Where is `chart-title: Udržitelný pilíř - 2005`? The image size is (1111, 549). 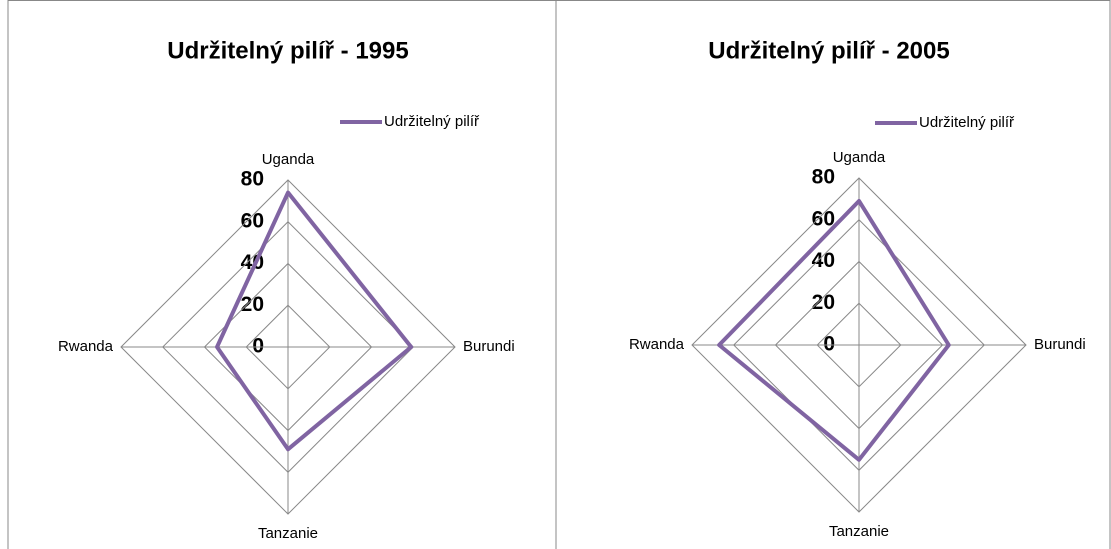 chart-title: Udržitelný pilíř - 2005 is located at coordinates (828, 50).